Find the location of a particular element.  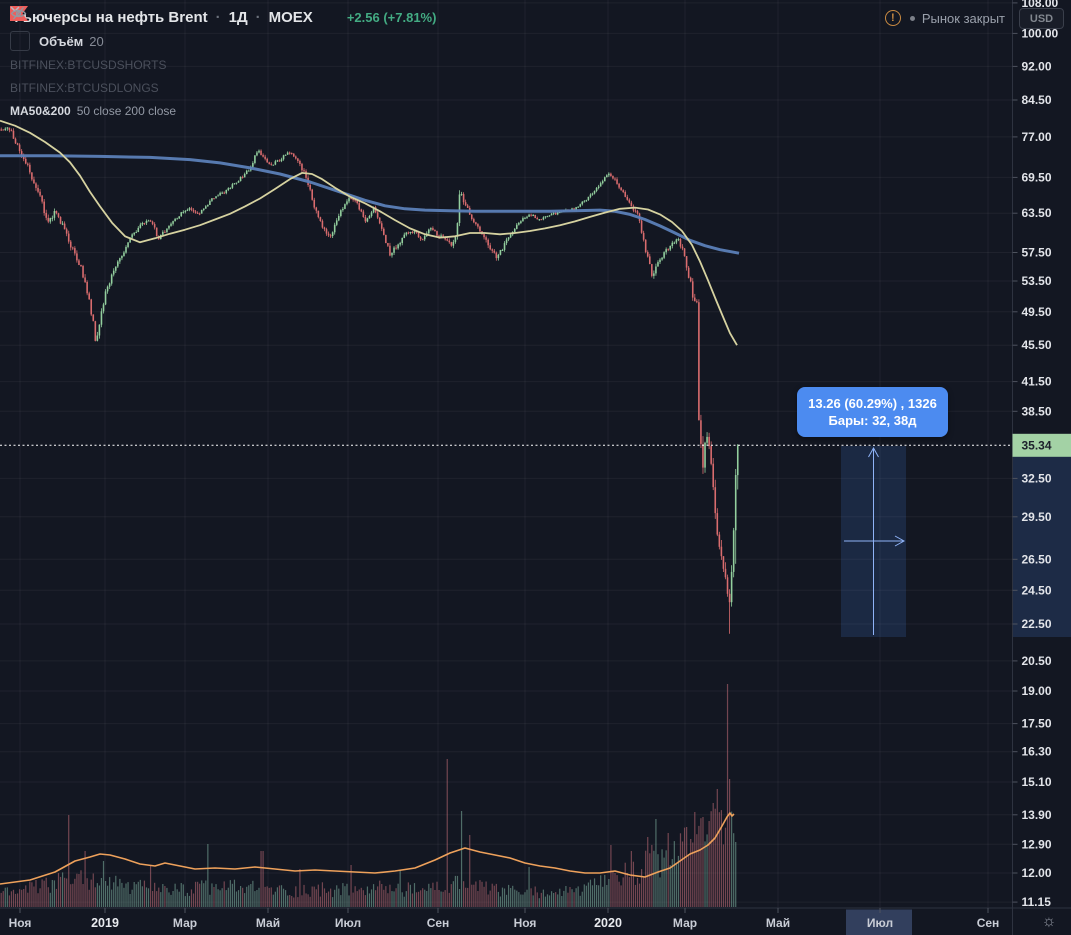

price-tick-label: 17.50 is located at coordinates (1037, 724).